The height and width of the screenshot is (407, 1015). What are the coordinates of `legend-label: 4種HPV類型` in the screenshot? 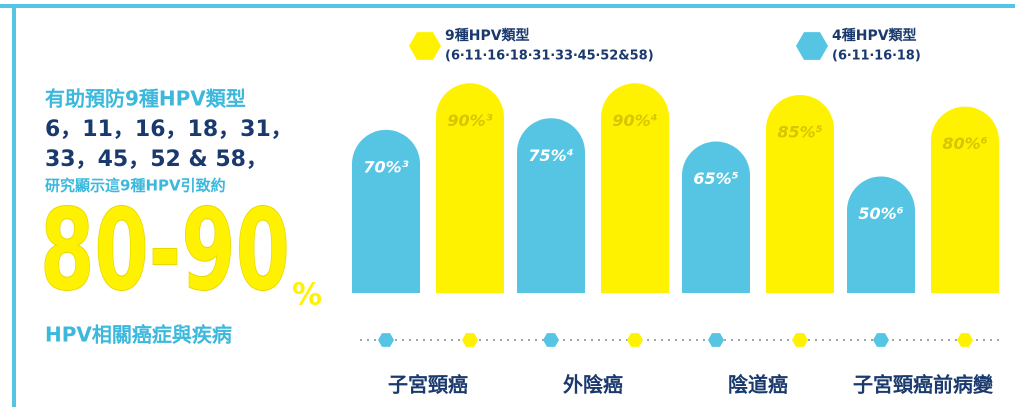 It's located at (874, 35).